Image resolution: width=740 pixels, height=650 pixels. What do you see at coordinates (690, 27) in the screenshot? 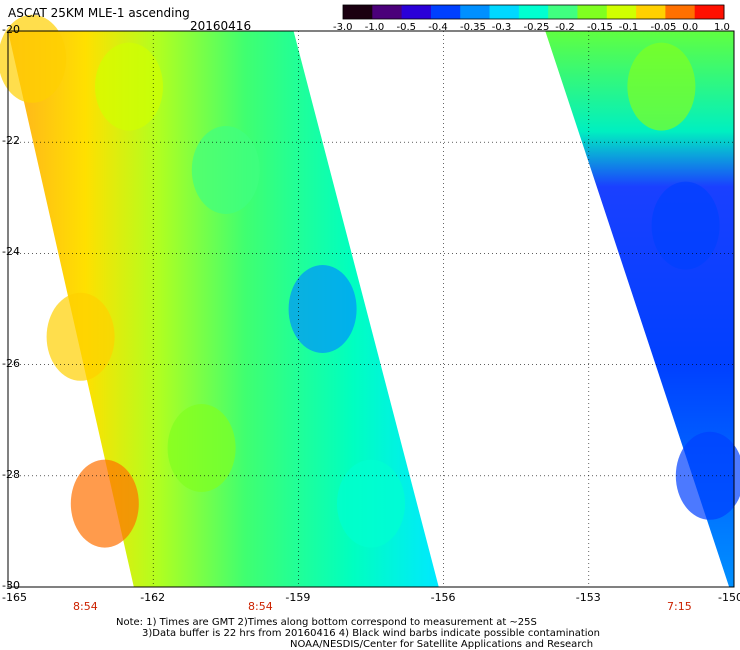
I see `colorbar-tick-label: 0.0` at bounding box center [690, 27].